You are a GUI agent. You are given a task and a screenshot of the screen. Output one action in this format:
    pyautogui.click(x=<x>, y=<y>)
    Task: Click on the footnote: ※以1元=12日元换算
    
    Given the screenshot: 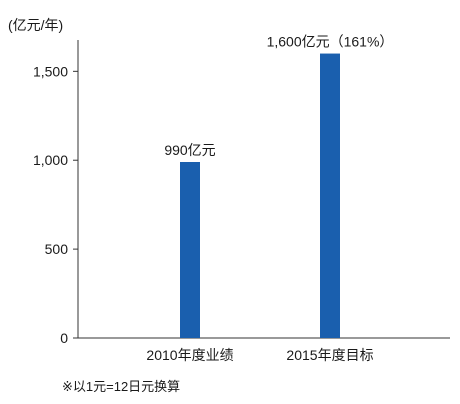 What is the action you would take?
    pyautogui.click(x=121, y=386)
    